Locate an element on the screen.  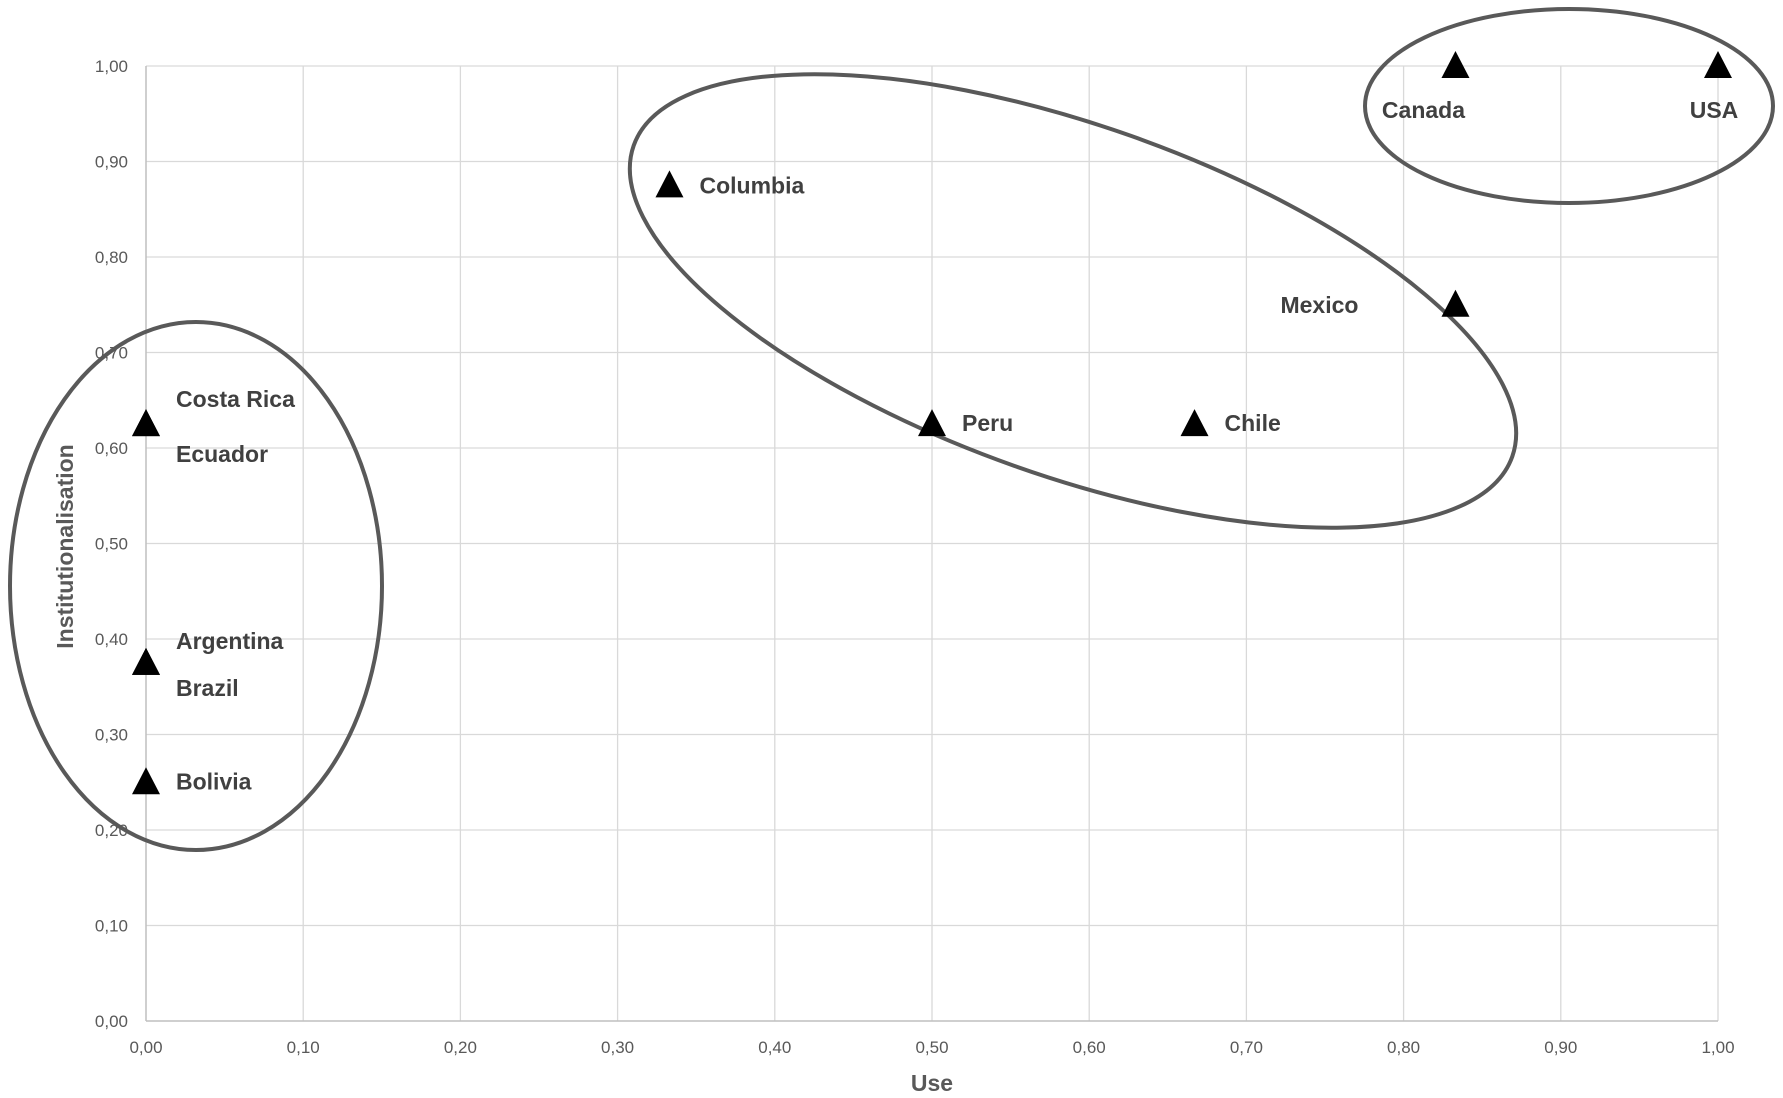
x-tick-label: 0,00 is located at coordinates (145, 1047).